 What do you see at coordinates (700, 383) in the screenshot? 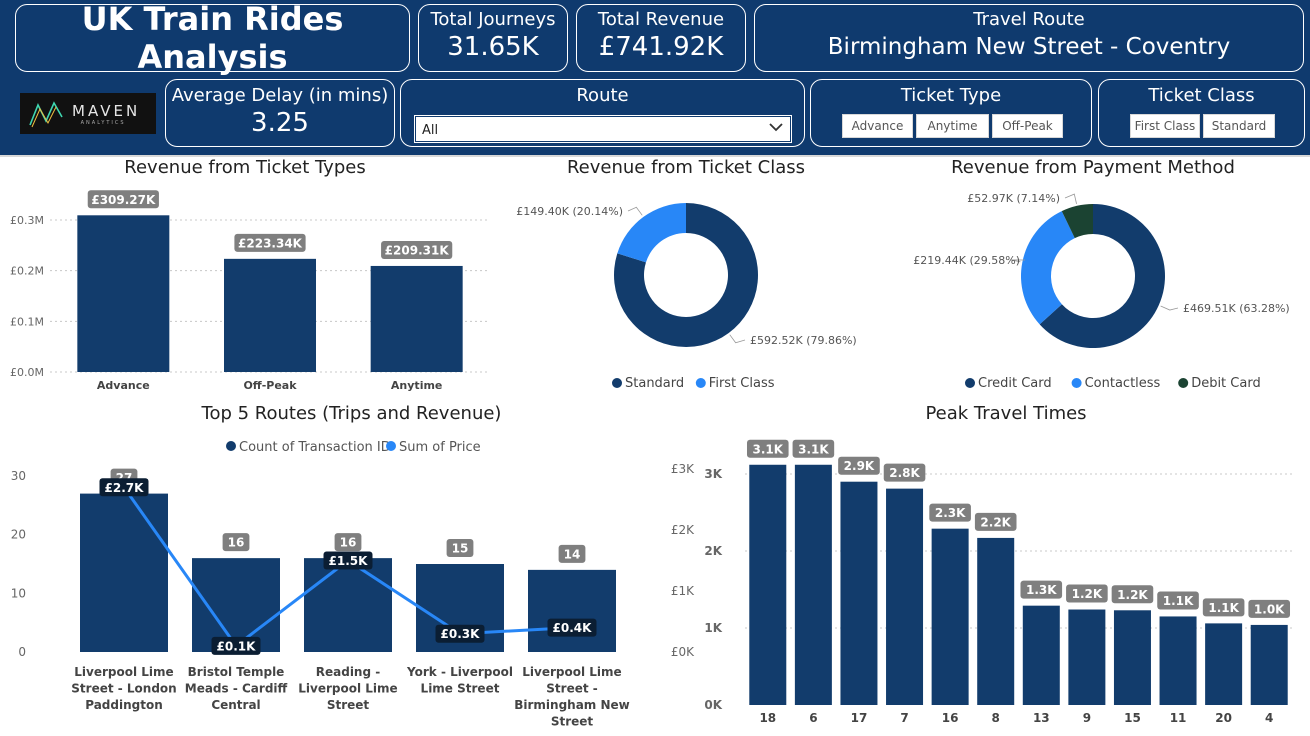
I see `ticket-class-legend-marker` at bounding box center [700, 383].